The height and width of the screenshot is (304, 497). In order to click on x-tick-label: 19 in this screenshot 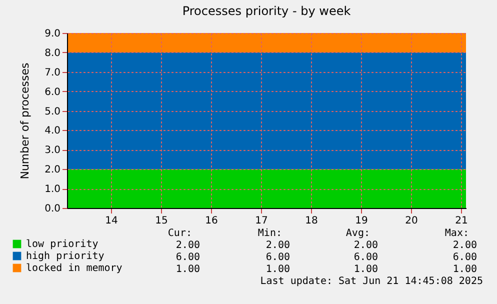, I will do `click(361, 221)`.